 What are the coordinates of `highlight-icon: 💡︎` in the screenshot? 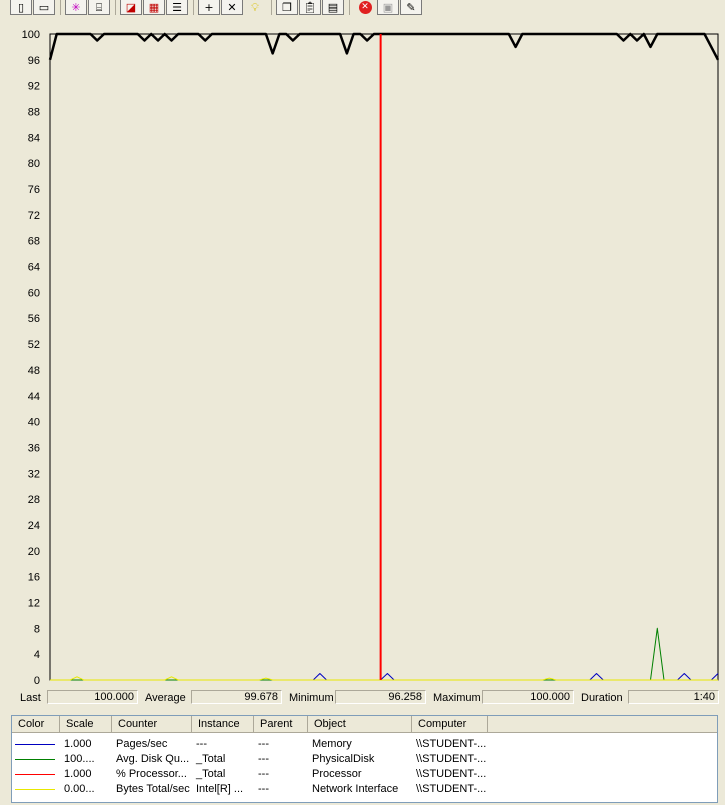 It's located at (255, 7).